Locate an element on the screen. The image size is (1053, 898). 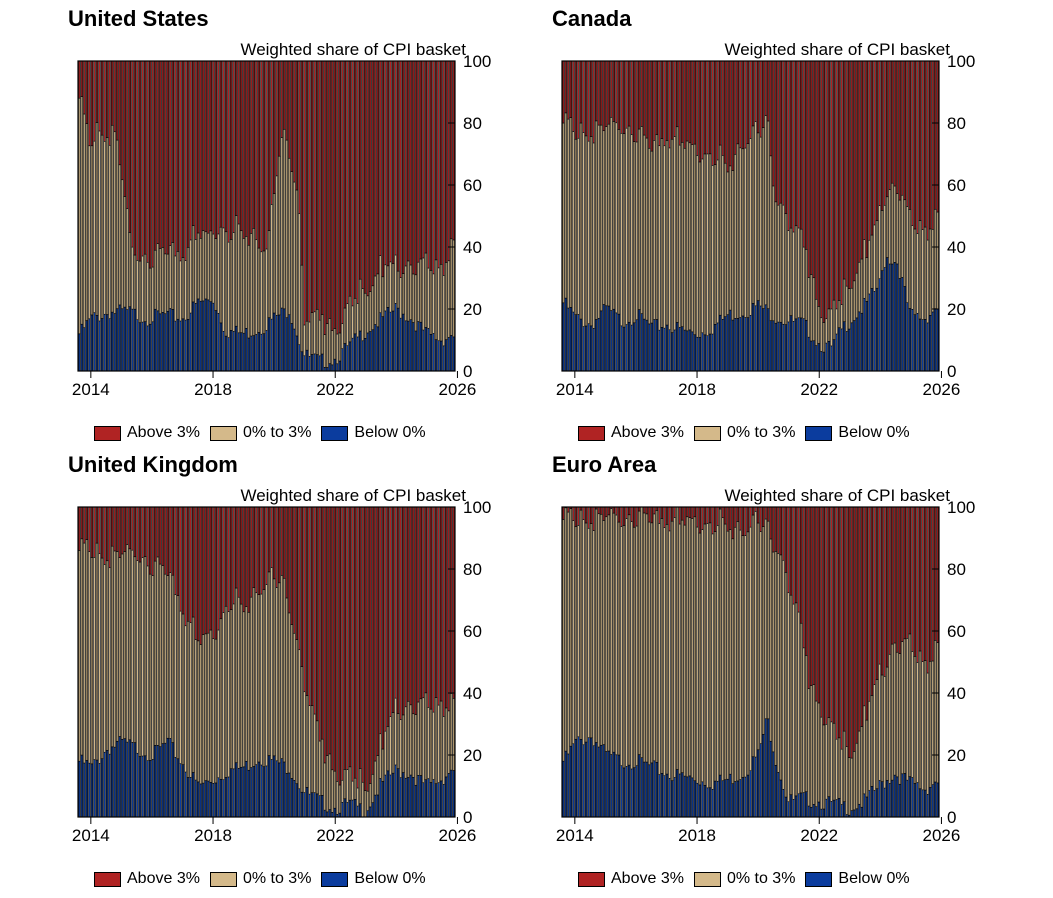
y-tick-label: 60 is located at coordinates (956, 185).